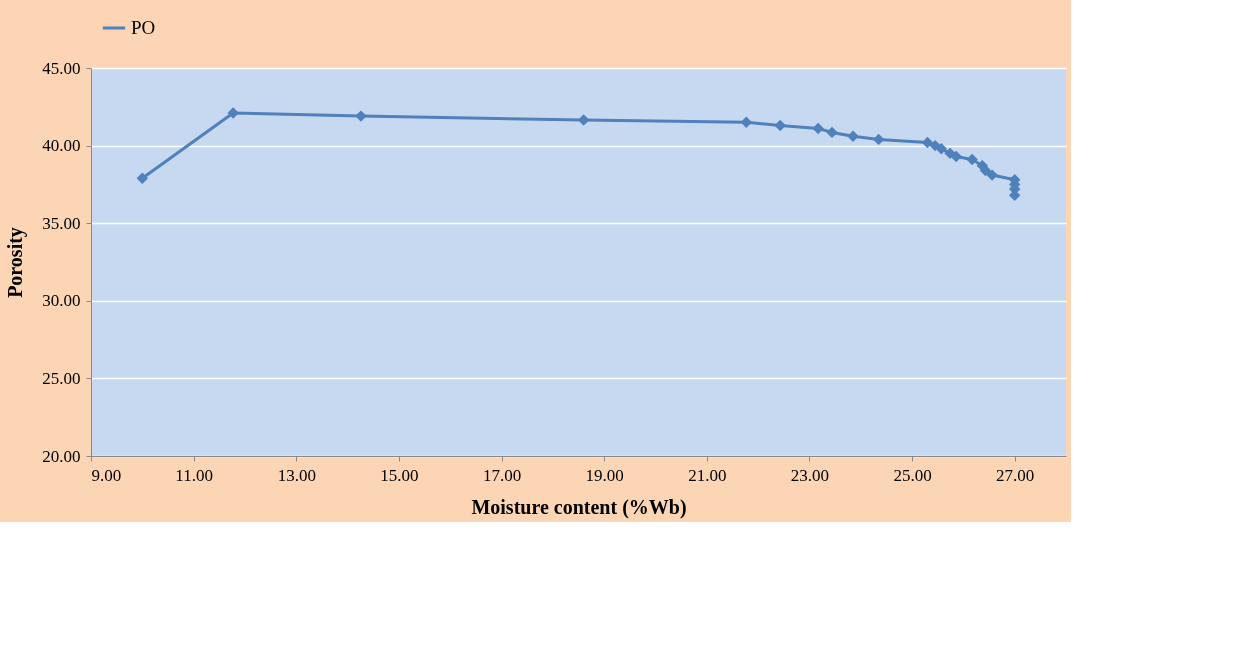 This screenshot has height=652, width=1251. What do you see at coordinates (16, 262) in the screenshot?
I see `y-axis-title: Porosity` at bounding box center [16, 262].